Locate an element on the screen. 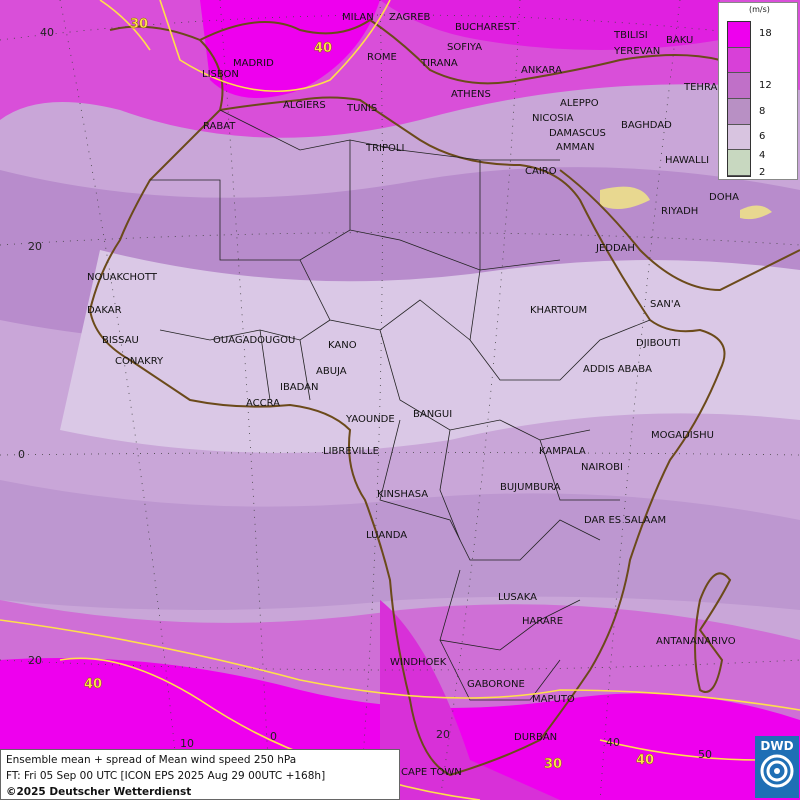 This screenshot has width=800, height=800. city-label: SAN'A is located at coordinates (665, 304).